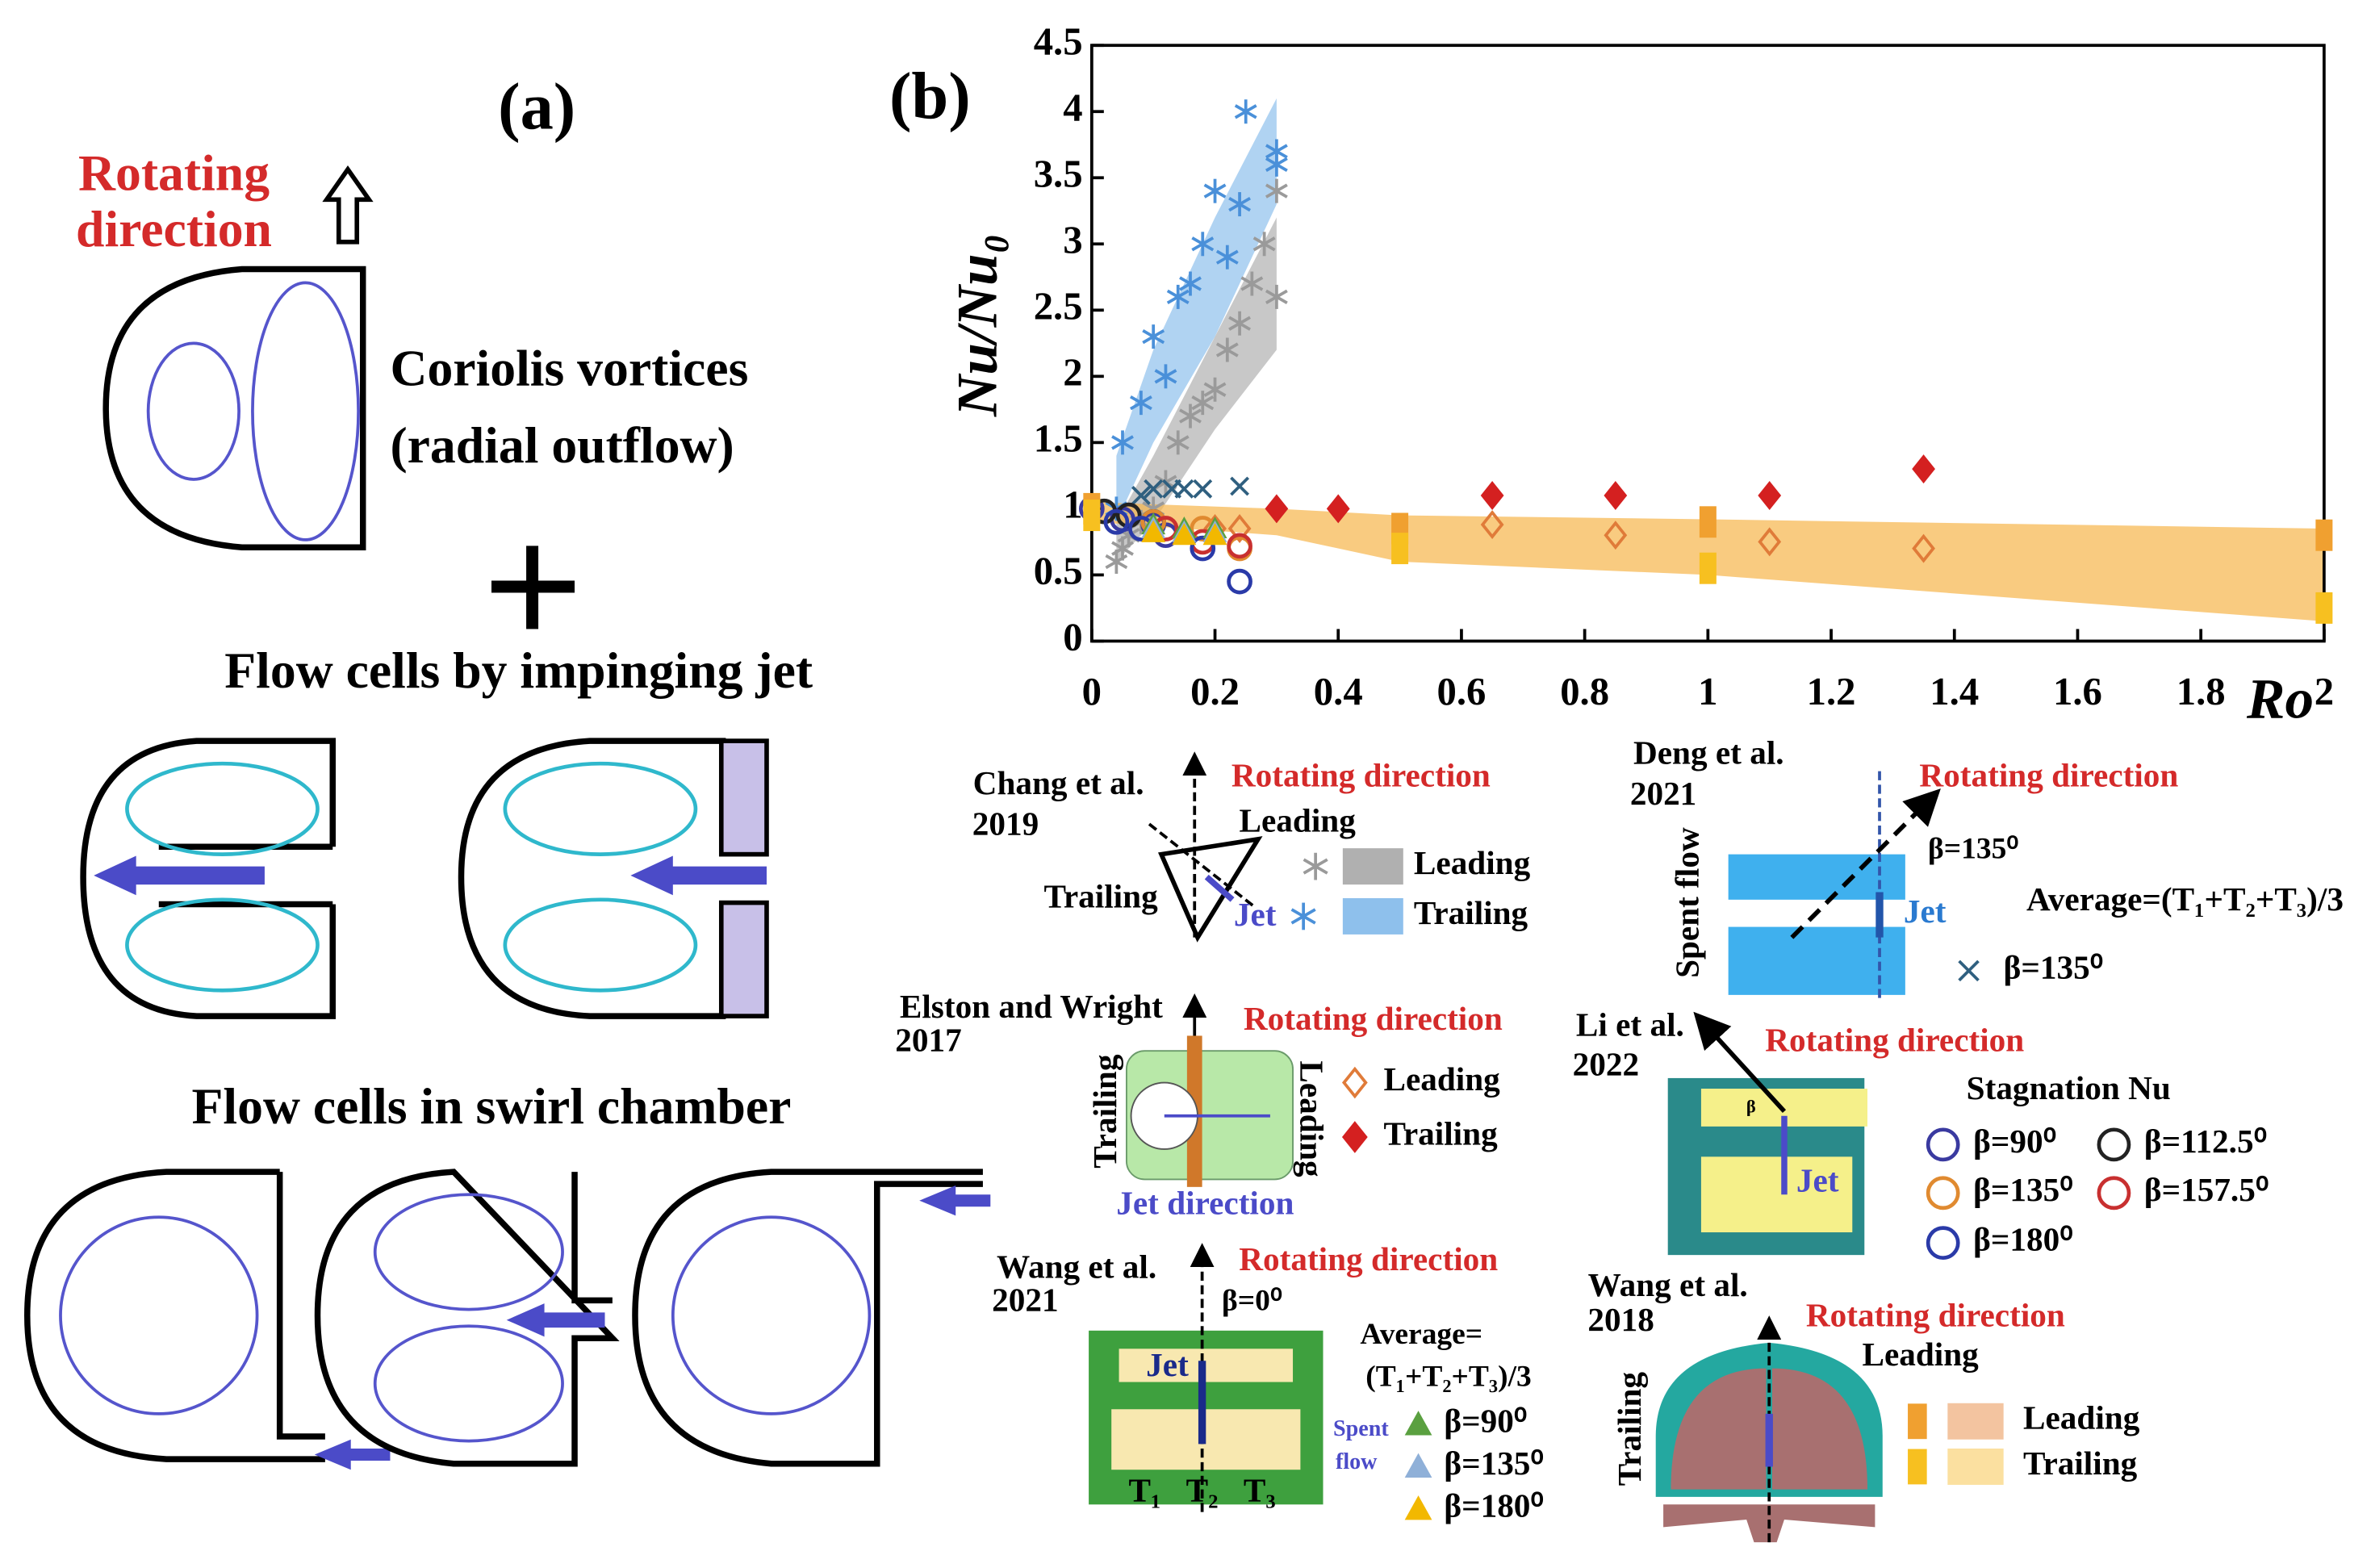  What do you see at coordinates (1440, 1133) in the screenshot?
I see `legend-label: Trailing` at bounding box center [1440, 1133].